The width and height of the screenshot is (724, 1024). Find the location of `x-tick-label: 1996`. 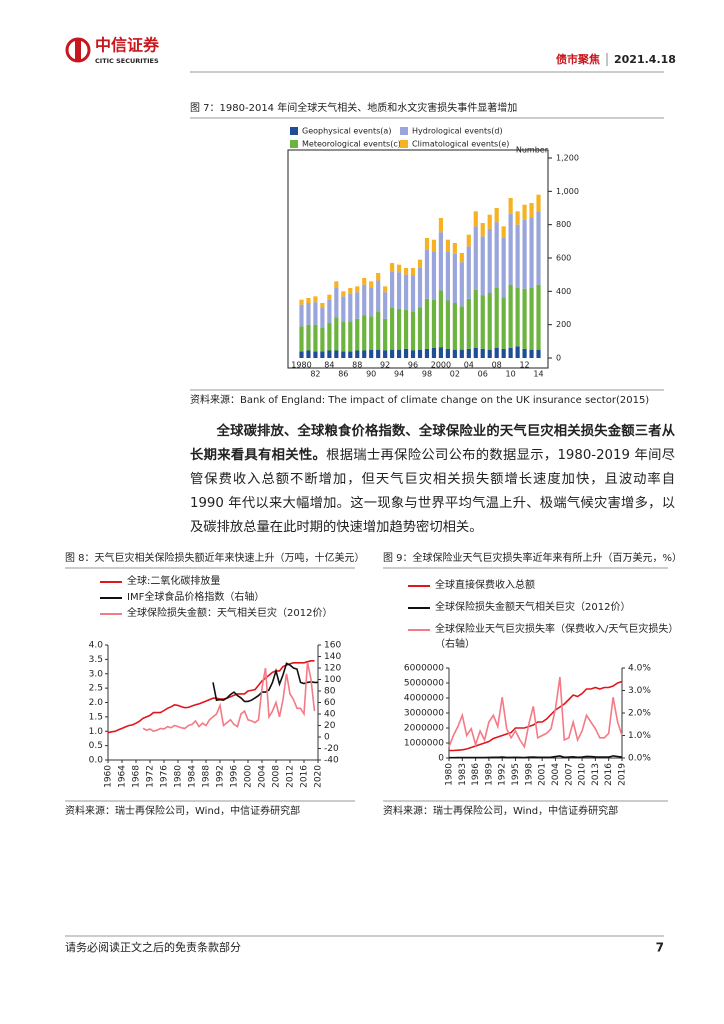

x-tick-label: 1996 is located at coordinates (235, 776).